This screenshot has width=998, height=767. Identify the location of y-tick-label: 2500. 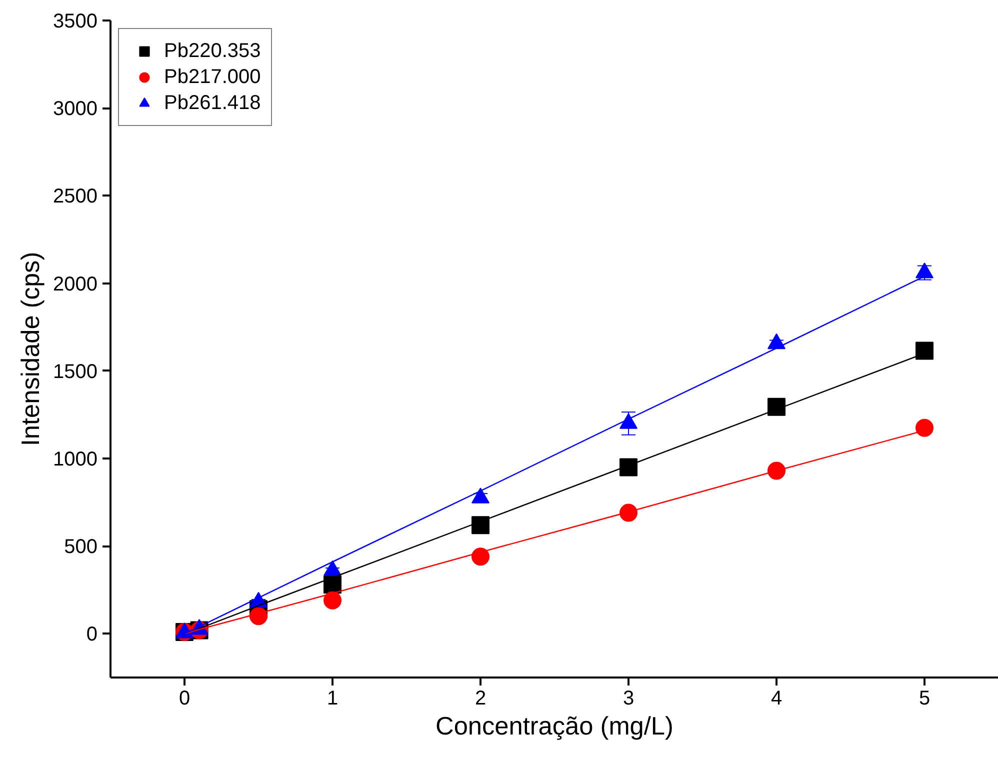
(75, 197).